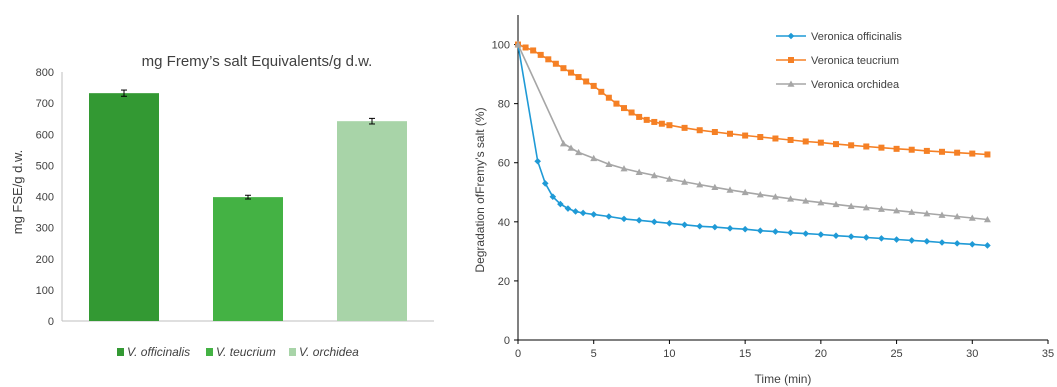 The height and width of the screenshot is (387, 1057). What do you see at coordinates (246, 352) in the screenshot?
I see `legend-label: V. teucrium` at bounding box center [246, 352].